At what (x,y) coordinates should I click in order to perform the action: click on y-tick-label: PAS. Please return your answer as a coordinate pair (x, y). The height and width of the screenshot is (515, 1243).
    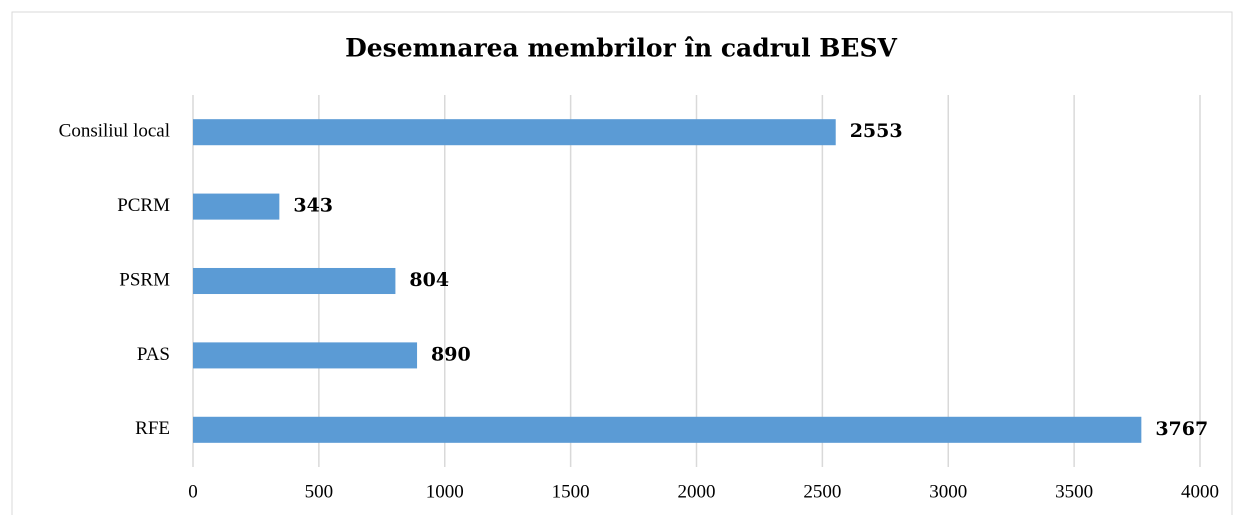
    Looking at the image, I should click on (153, 354).